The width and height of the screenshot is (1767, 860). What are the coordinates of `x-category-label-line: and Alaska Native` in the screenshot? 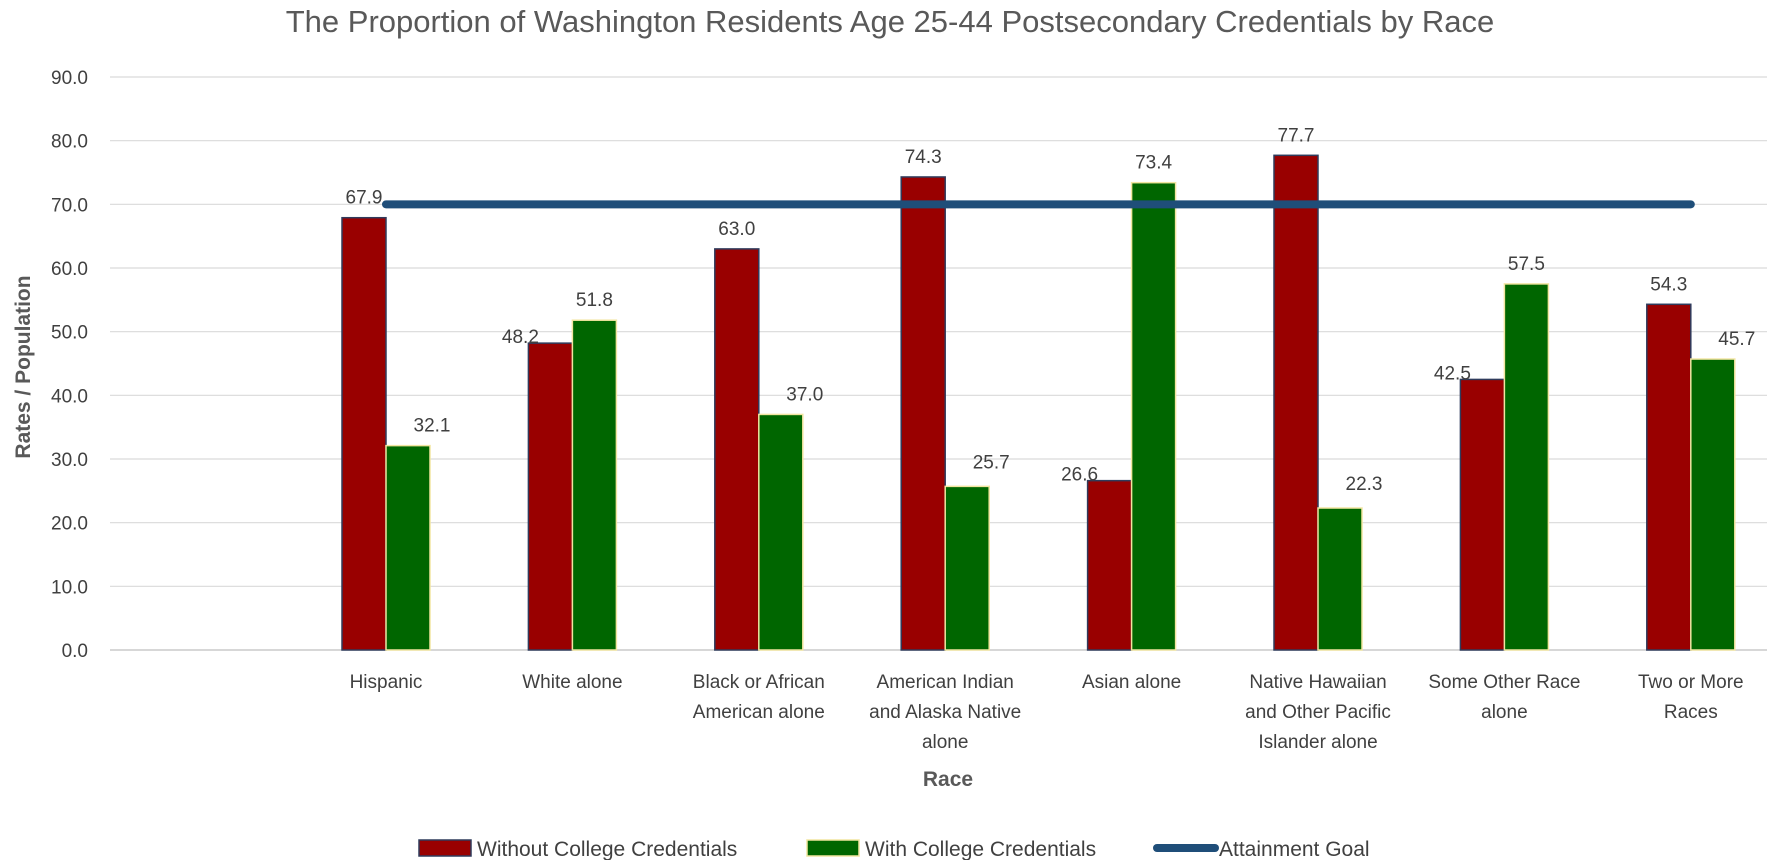 It's located at (945, 712).